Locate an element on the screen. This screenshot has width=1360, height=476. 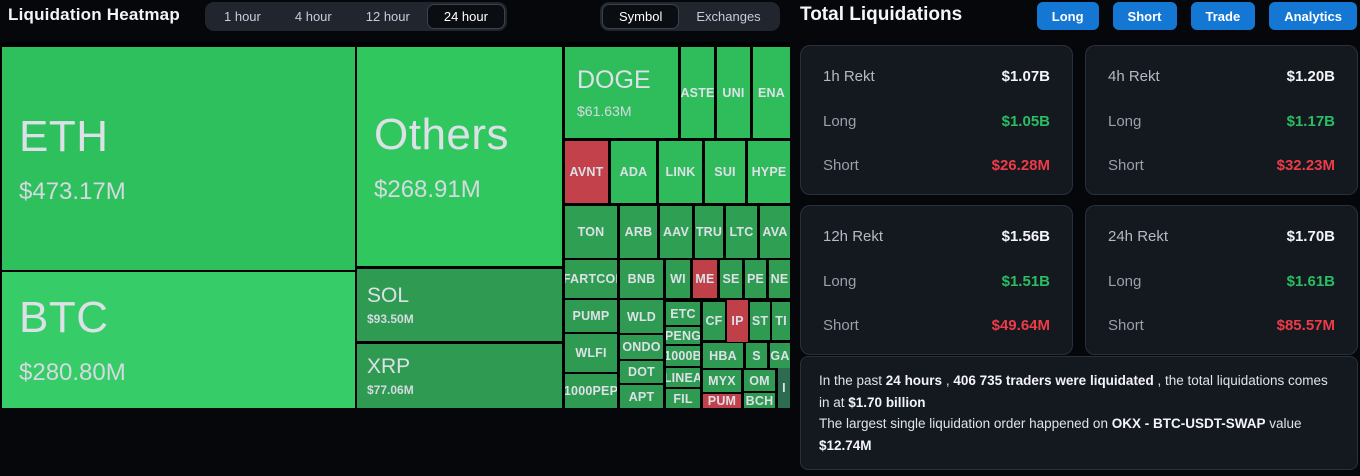
treemap-tile-cf: CF is located at coordinates (714, 321).